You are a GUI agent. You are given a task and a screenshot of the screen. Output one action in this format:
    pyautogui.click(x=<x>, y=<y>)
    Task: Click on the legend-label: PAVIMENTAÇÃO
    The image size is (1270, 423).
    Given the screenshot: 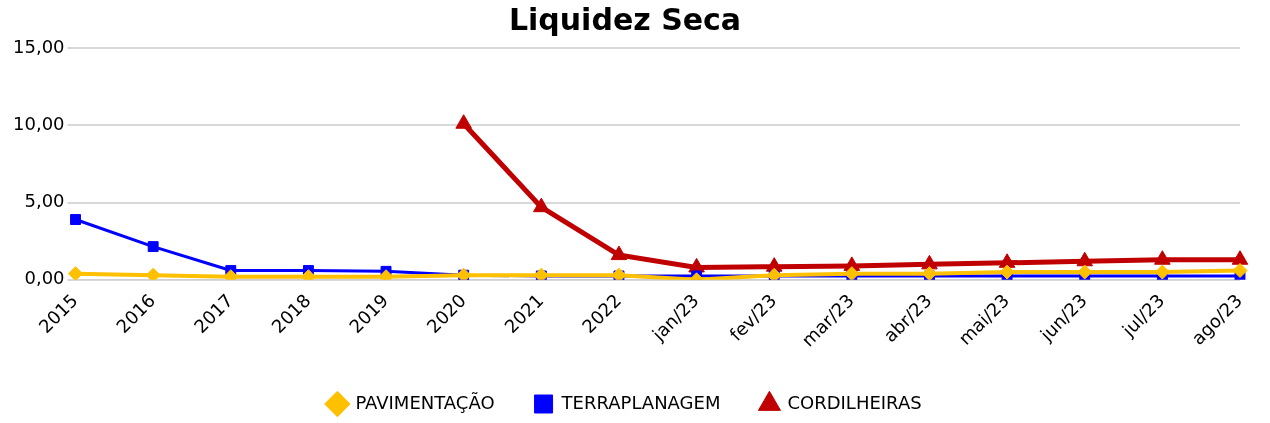 What is the action you would take?
    pyautogui.click(x=425, y=402)
    